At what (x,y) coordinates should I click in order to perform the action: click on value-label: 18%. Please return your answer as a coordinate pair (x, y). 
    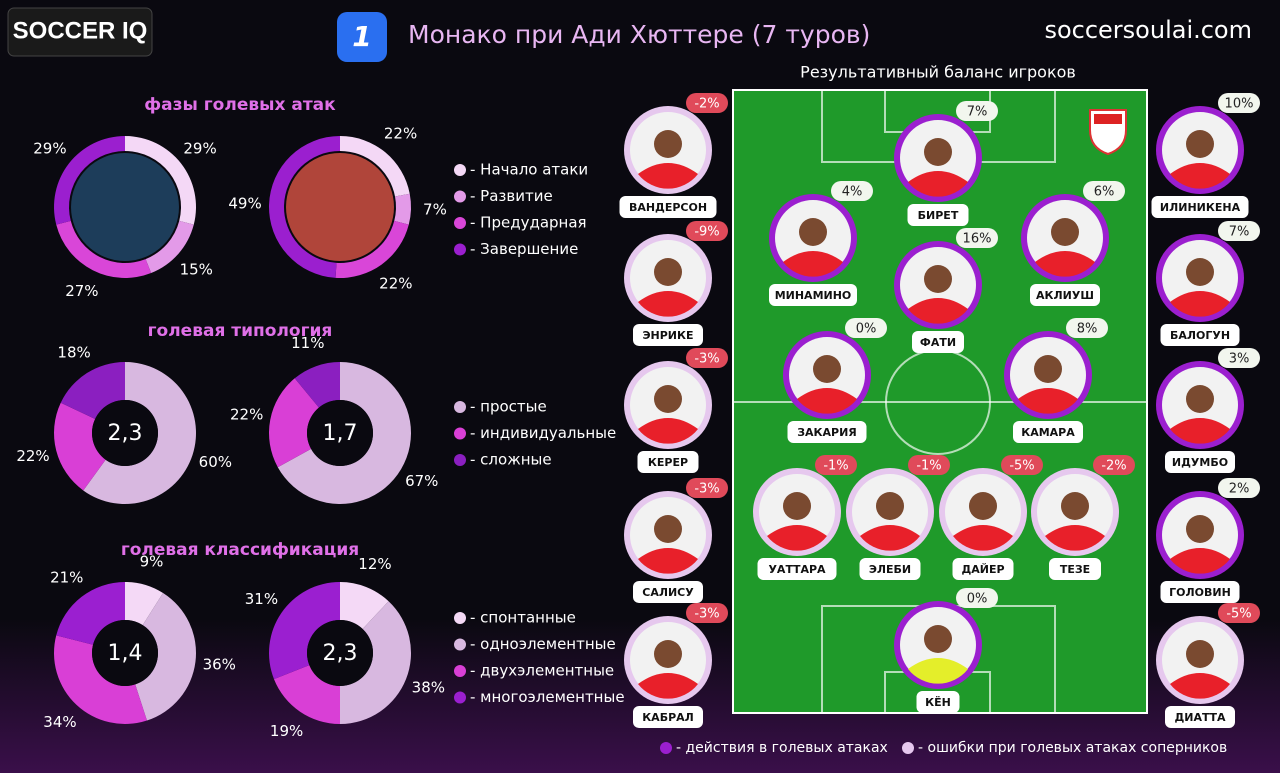
    Looking at the image, I should click on (73, 352).